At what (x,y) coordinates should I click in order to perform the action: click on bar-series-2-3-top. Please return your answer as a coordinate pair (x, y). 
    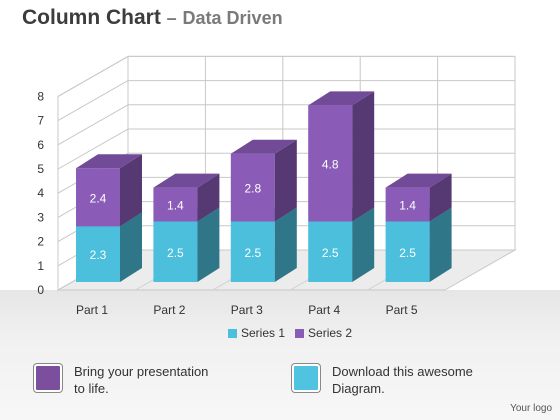
    Looking at the image, I should click on (263, 146).